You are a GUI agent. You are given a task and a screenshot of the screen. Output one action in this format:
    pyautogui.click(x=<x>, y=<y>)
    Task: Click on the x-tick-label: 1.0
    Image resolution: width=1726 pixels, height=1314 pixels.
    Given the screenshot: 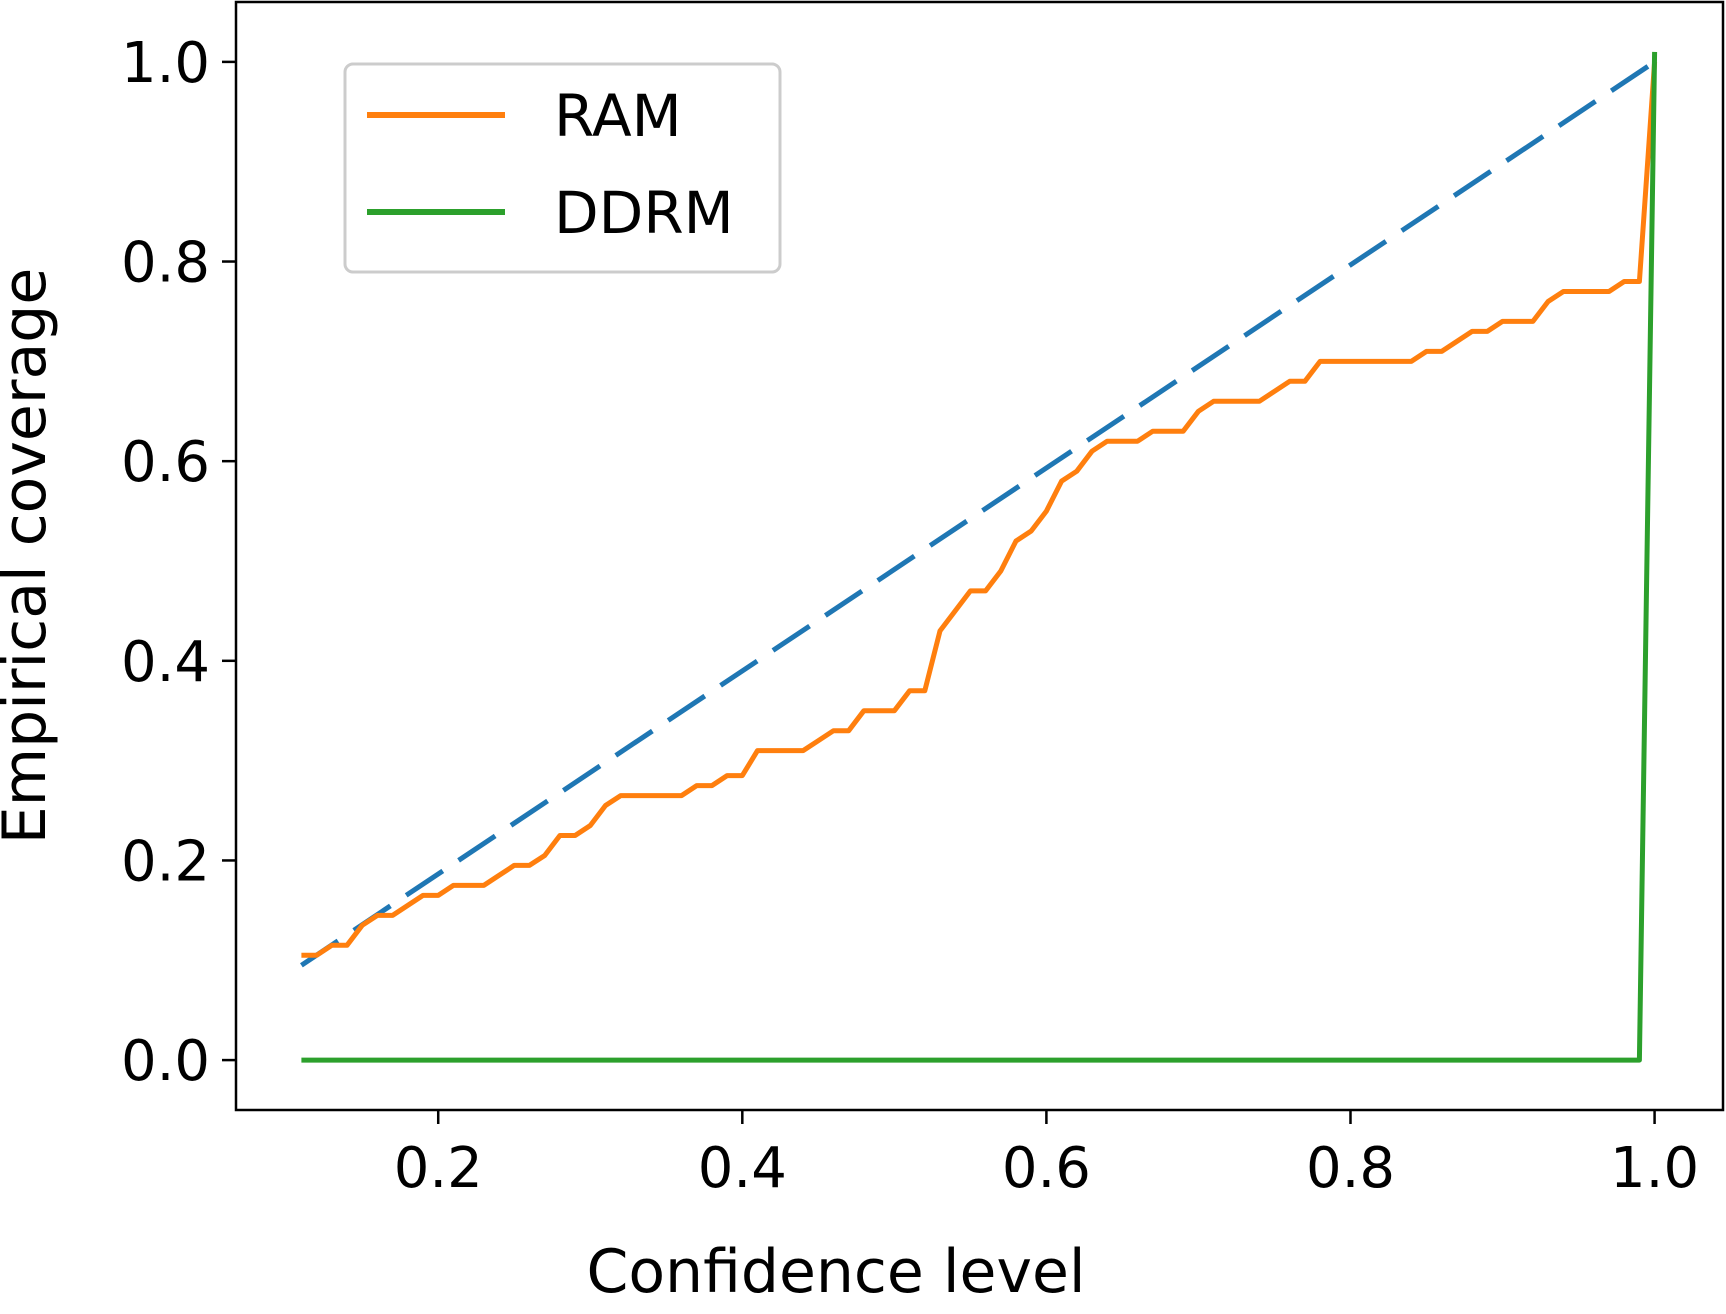 What is the action you would take?
    pyautogui.click(x=1654, y=1168)
    